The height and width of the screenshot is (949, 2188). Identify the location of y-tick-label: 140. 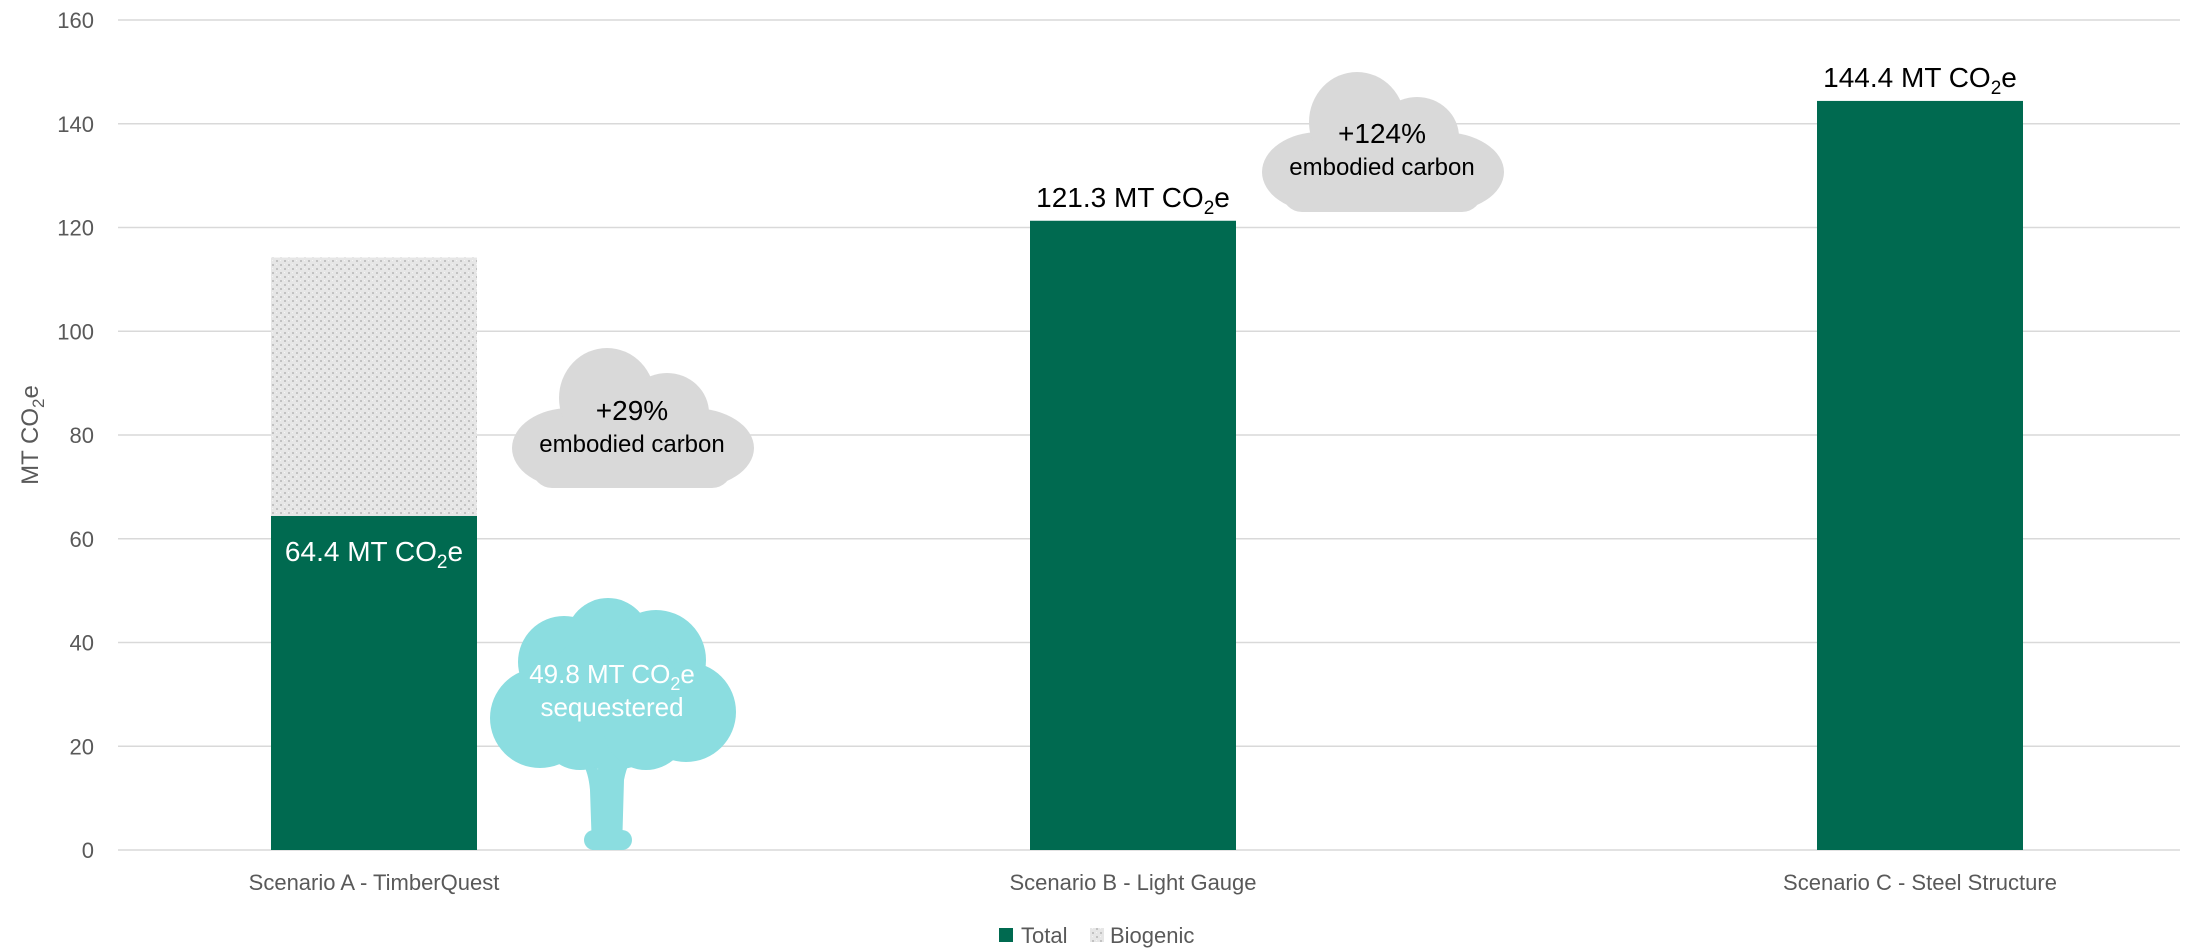
(75, 124).